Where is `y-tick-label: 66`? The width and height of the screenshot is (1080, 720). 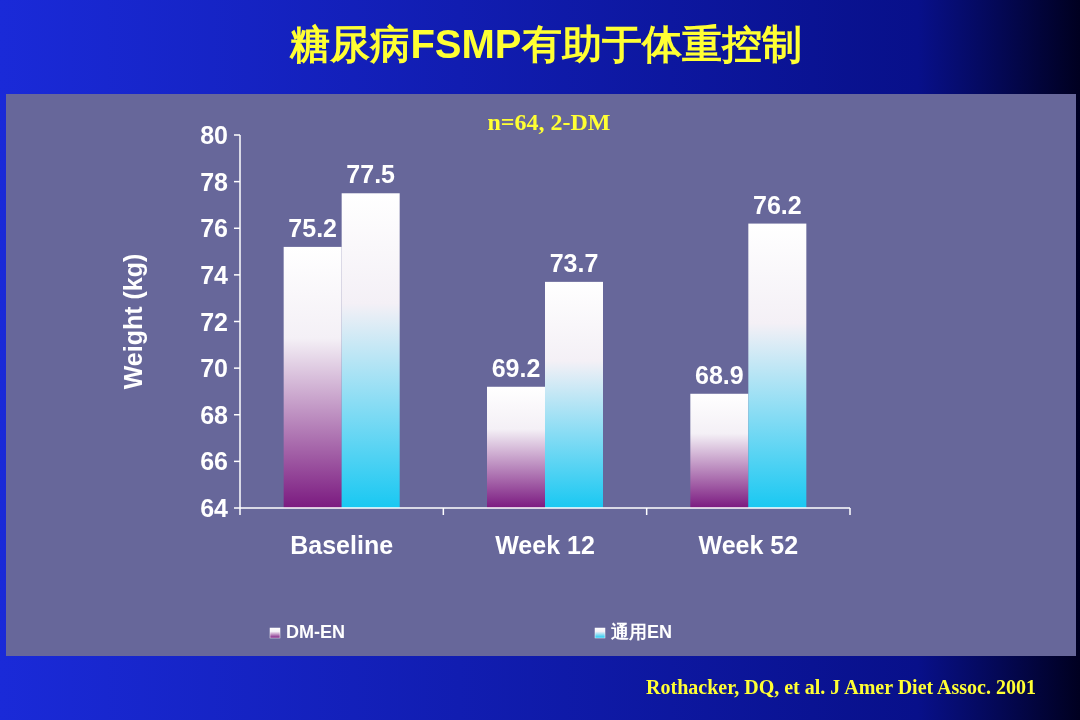
y-tick-label: 66 is located at coordinates (214, 461).